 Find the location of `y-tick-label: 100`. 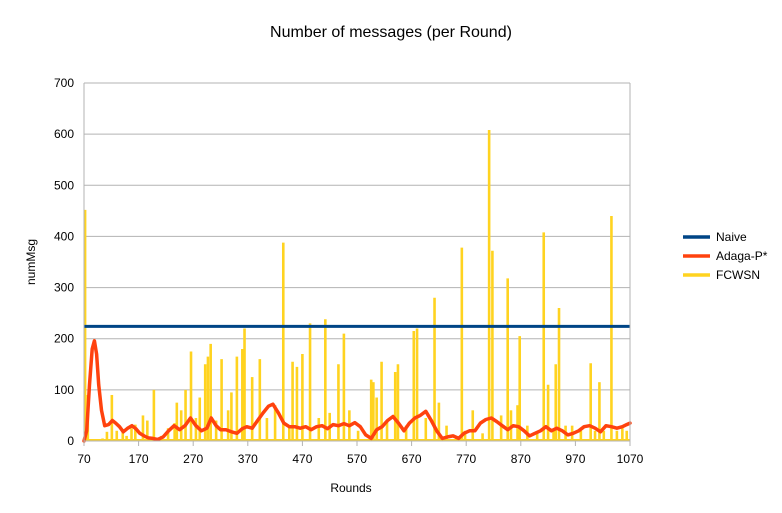

y-tick-label: 100 is located at coordinates (64, 390).